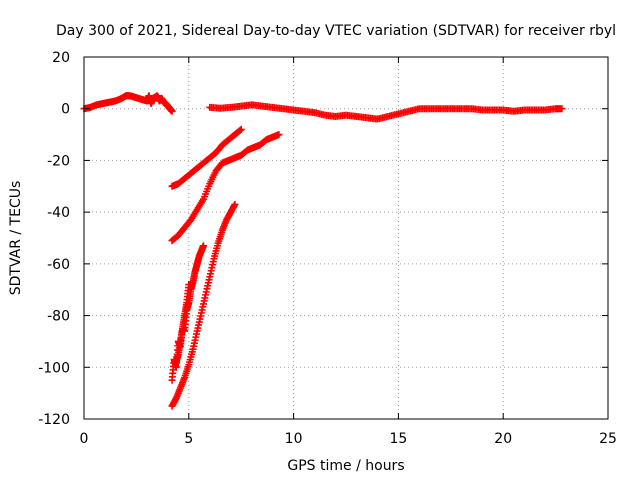  What do you see at coordinates (294, 439) in the screenshot?
I see `x-tick-label: 10` at bounding box center [294, 439].